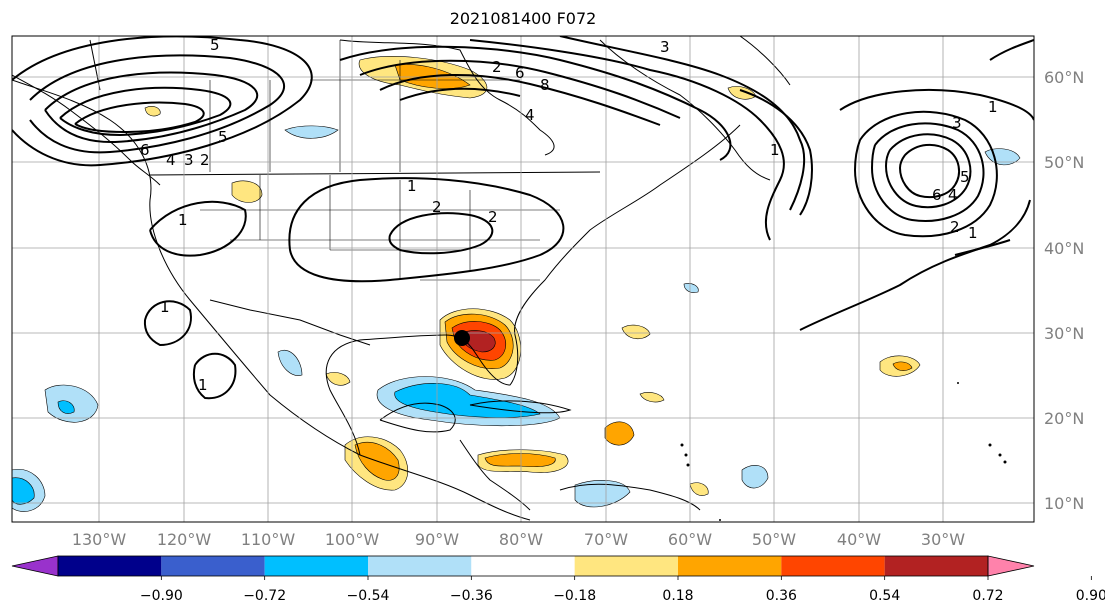  I want to click on colorbar-tick-label: −0.36, so click(471, 596).